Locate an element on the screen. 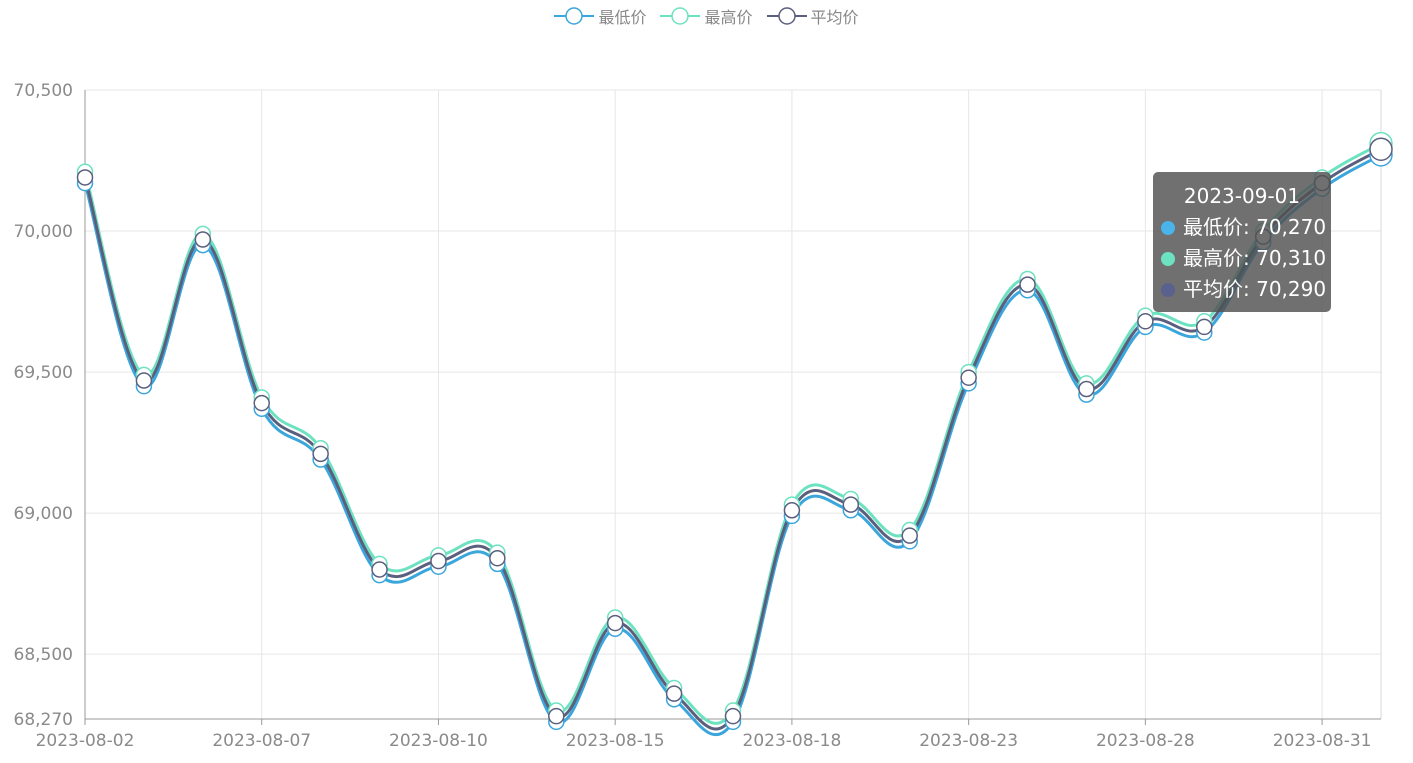  tooltip-row-min: 最低价: 70,270 is located at coordinates (1244, 227).